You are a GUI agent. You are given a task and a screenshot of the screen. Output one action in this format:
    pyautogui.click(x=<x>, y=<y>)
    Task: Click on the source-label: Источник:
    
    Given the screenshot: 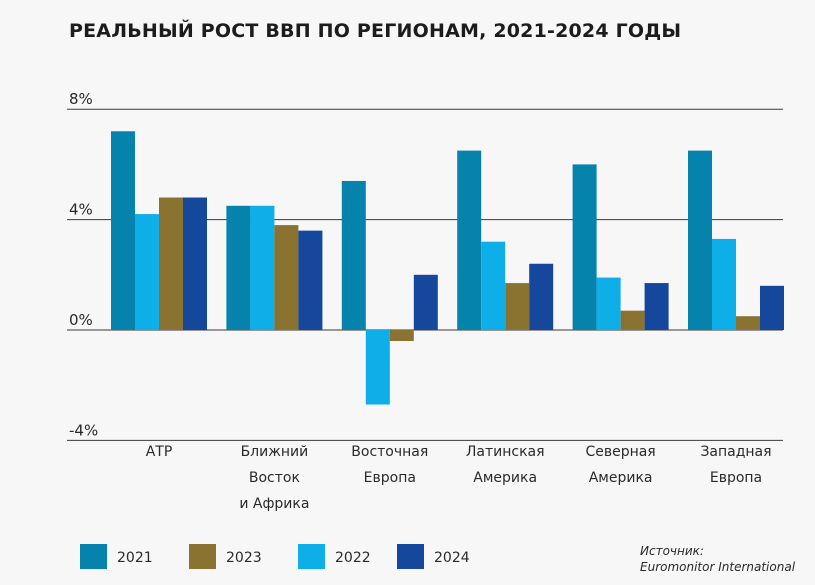 What is the action you would take?
    pyautogui.click(x=672, y=551)
    